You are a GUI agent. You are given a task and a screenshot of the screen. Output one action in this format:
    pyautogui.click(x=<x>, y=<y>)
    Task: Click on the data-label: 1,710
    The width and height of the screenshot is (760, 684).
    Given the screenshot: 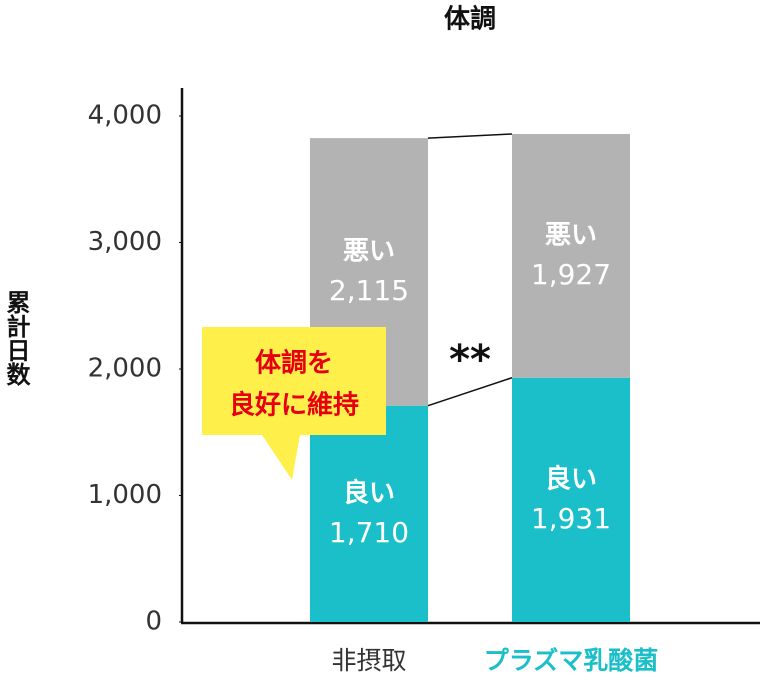 What is the action you would take?
    pyautogui.click(x=369, y=532)
    